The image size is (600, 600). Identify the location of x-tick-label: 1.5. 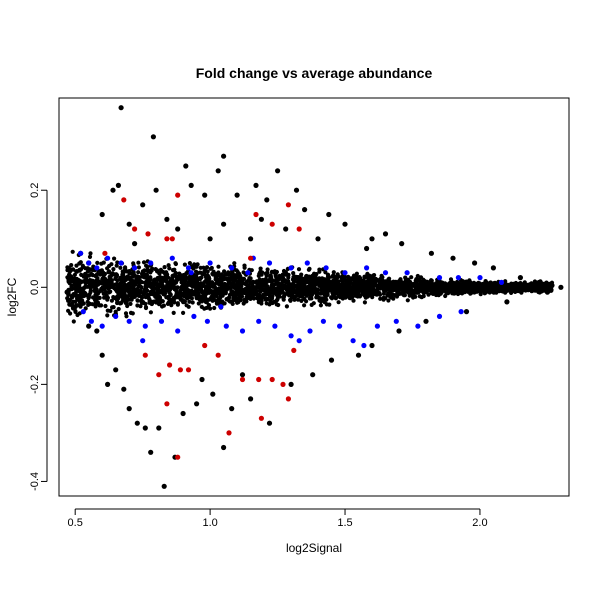
(344, 523).